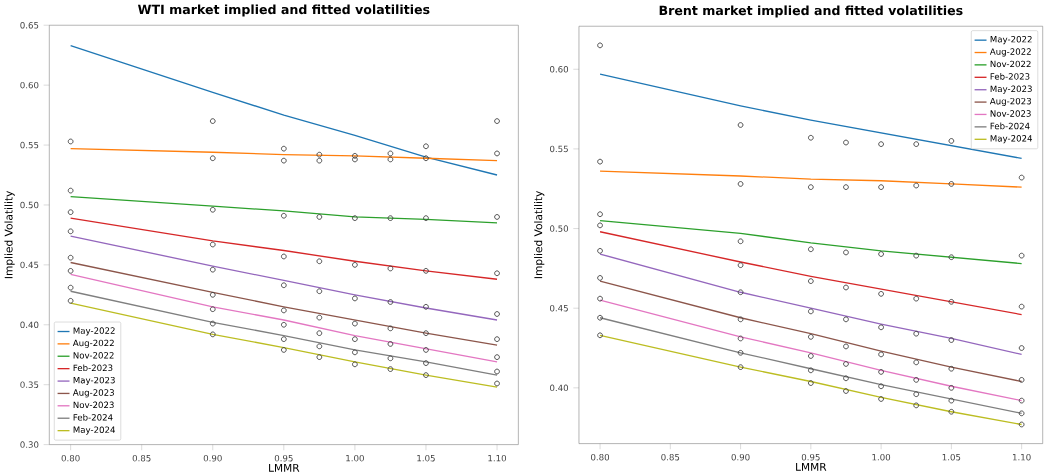 The width and height of the screenshot is (1049, 476). Describe the element at coordinates (283, 10) in the screenshot. I see `chart-title: WTI market implied and fitted volatilities` at that location.